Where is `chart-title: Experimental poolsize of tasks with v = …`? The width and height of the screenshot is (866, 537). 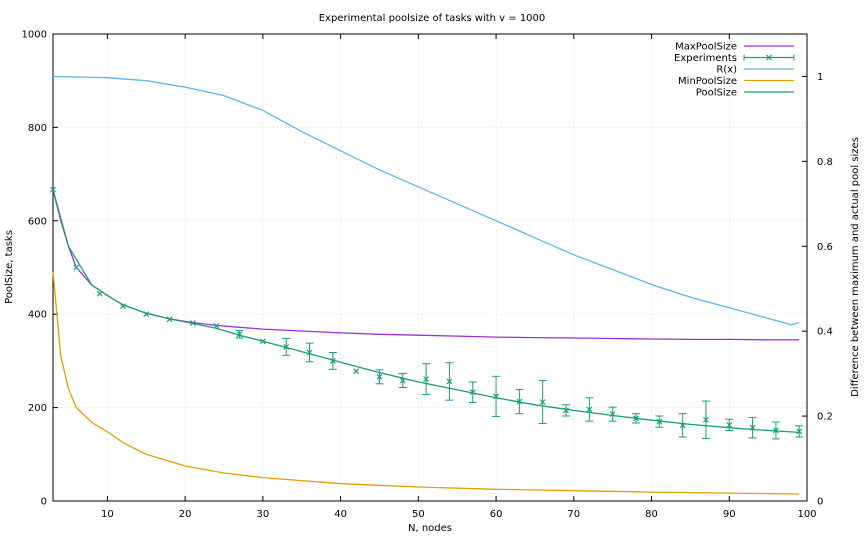
chart-title: Experimental poolsize of tasks with v = … is located at coordinates (432, 18).